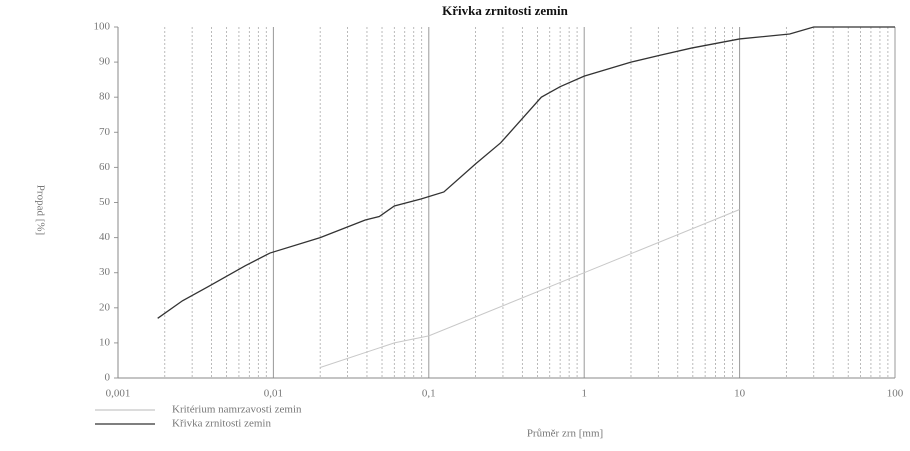 This screenshot has height=451, width=910. I want to click on x-tick-label: 0,01, so click(273, 394).